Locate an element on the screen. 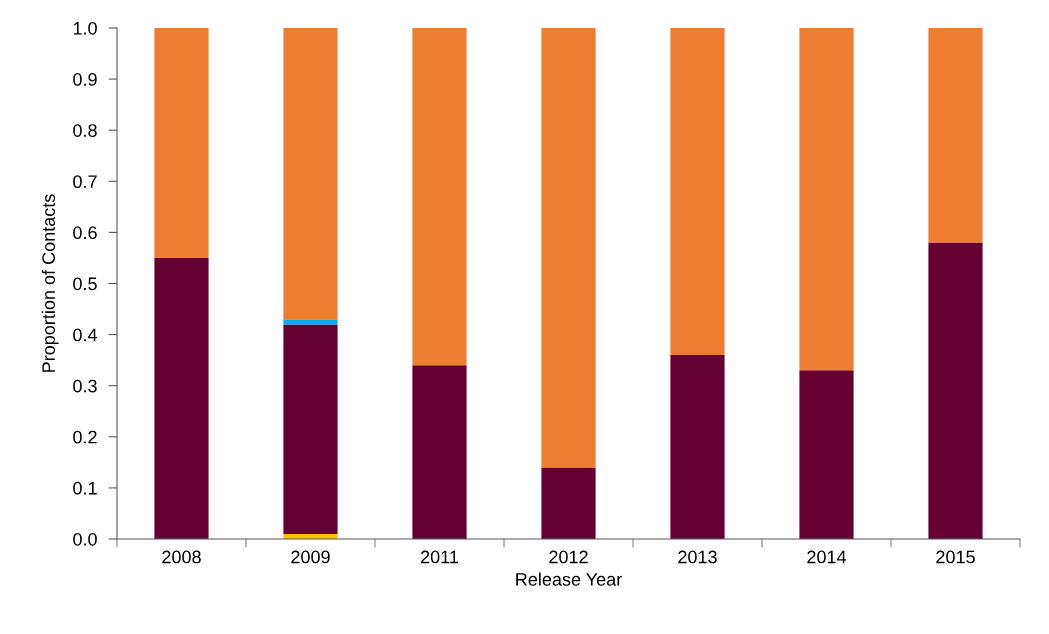 The height and width of the screenshot is (634, 1049). y-tick-label: 0.3 is located at coordinates (85, 386).